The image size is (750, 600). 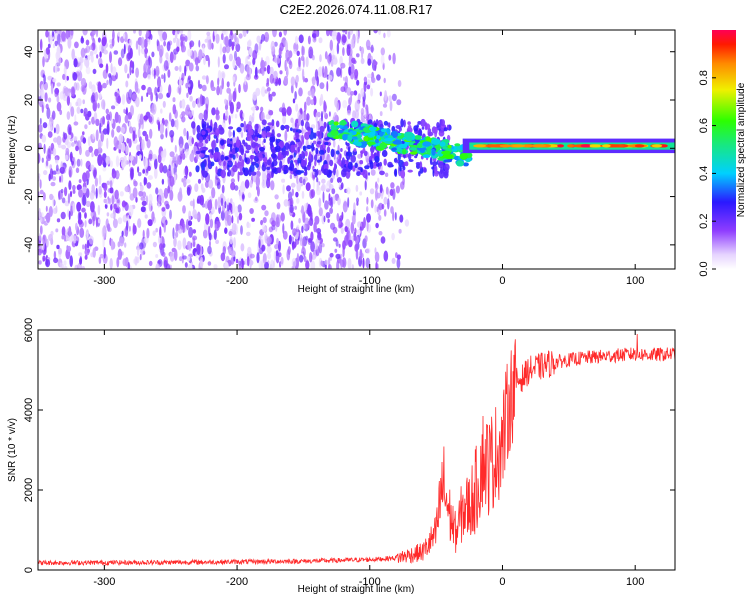 What do you see at coordinates (704, 125) in the screenshot?
I see `colorbar-tick-label: 0.6` at bounding box center [704, 125].